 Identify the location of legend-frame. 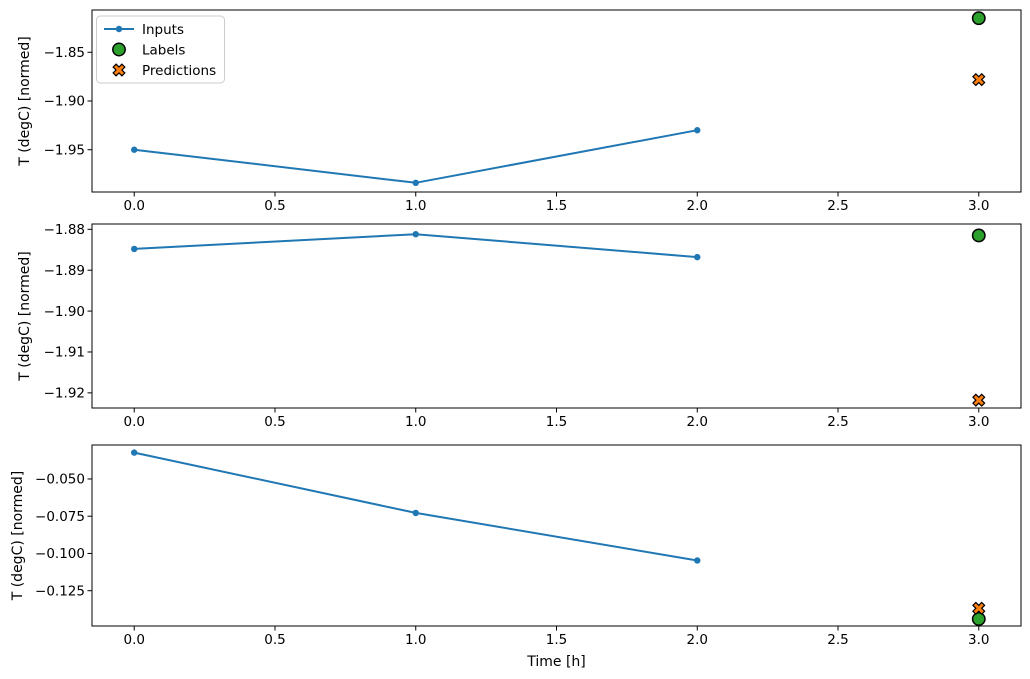
(160, 49).